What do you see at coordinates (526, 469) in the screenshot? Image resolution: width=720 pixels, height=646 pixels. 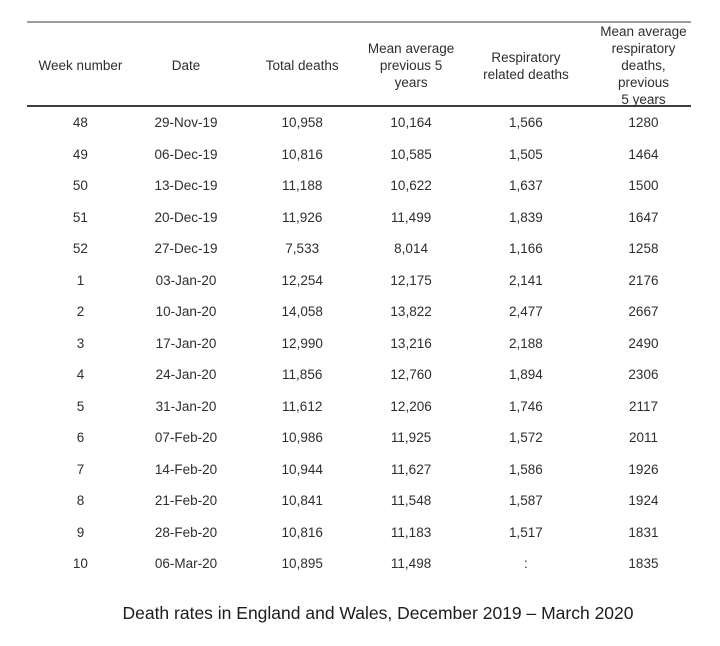 I see `table-cell: 1,586` at bounding box center [526, 469].